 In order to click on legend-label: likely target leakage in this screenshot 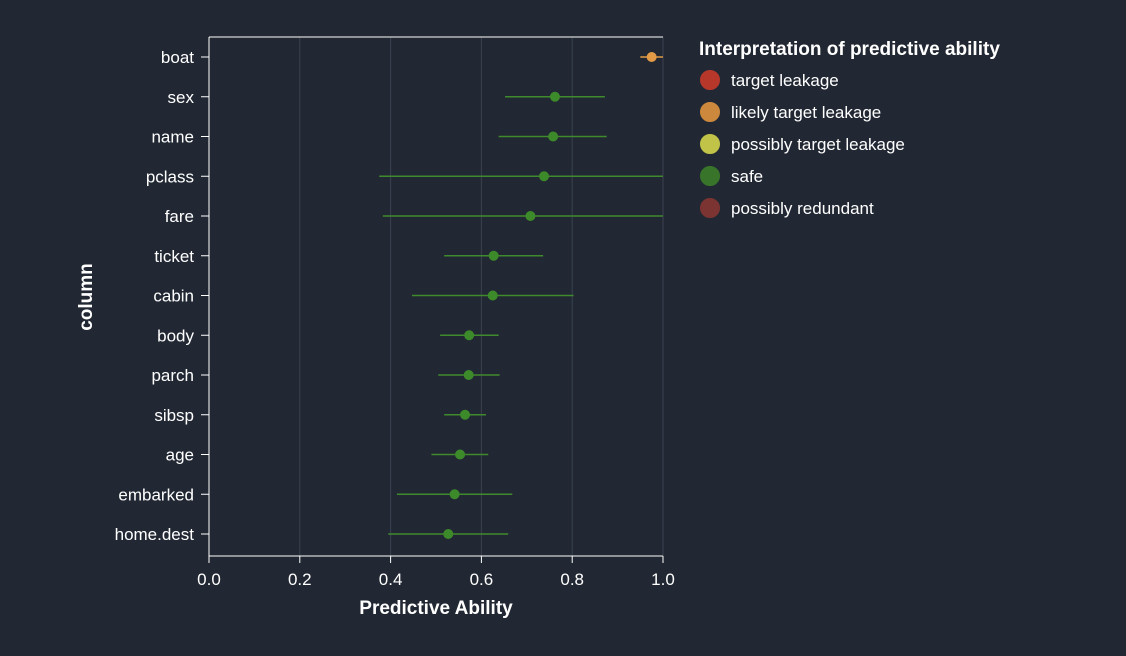, I will do `click(806, 112)`.